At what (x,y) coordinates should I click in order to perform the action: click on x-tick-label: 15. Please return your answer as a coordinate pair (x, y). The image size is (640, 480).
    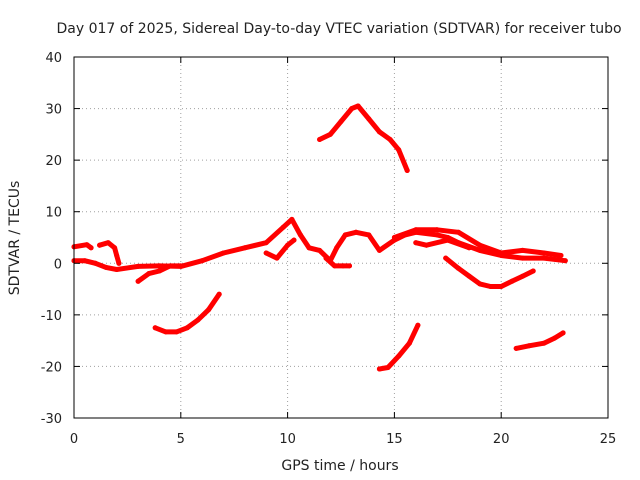
    Looking at the image, I should click on (394, 439).